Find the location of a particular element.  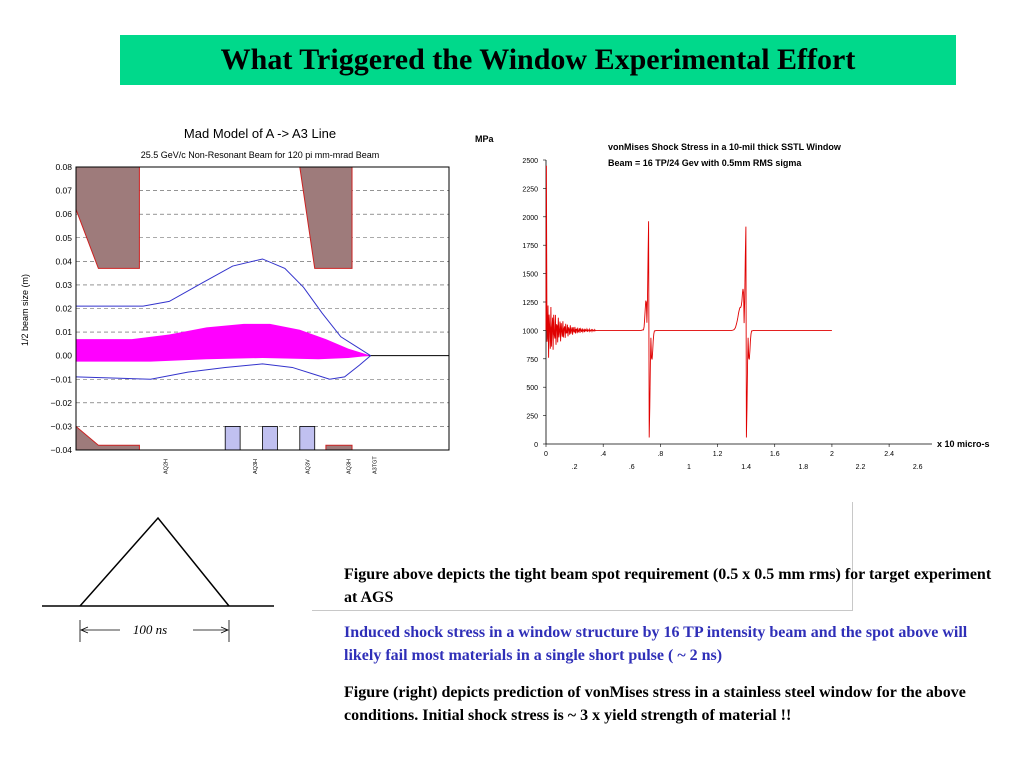

right-chart-ylabel: MPa is located at coordinates (485, 139).